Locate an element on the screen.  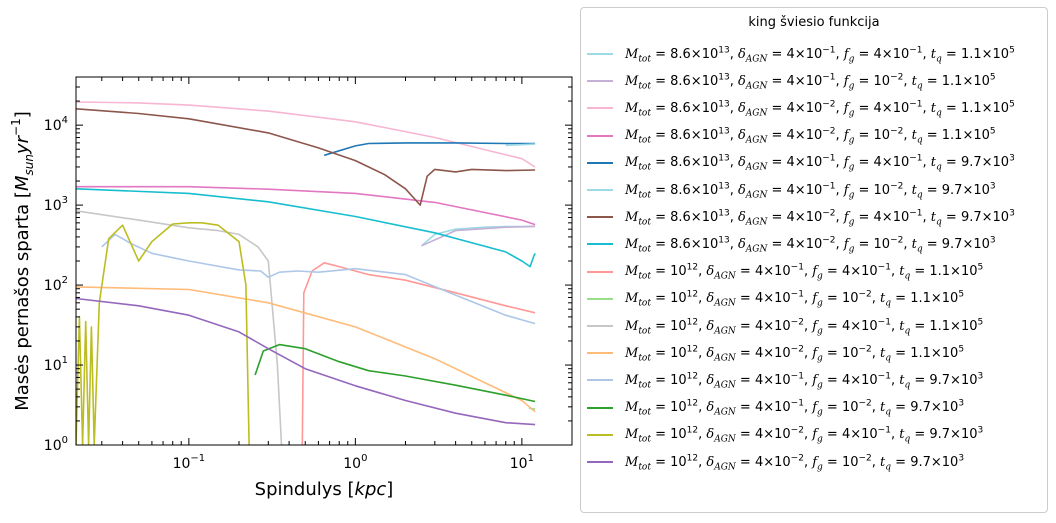
x-tick-label: 10⁻¹ is located at coordinates (189, 462).